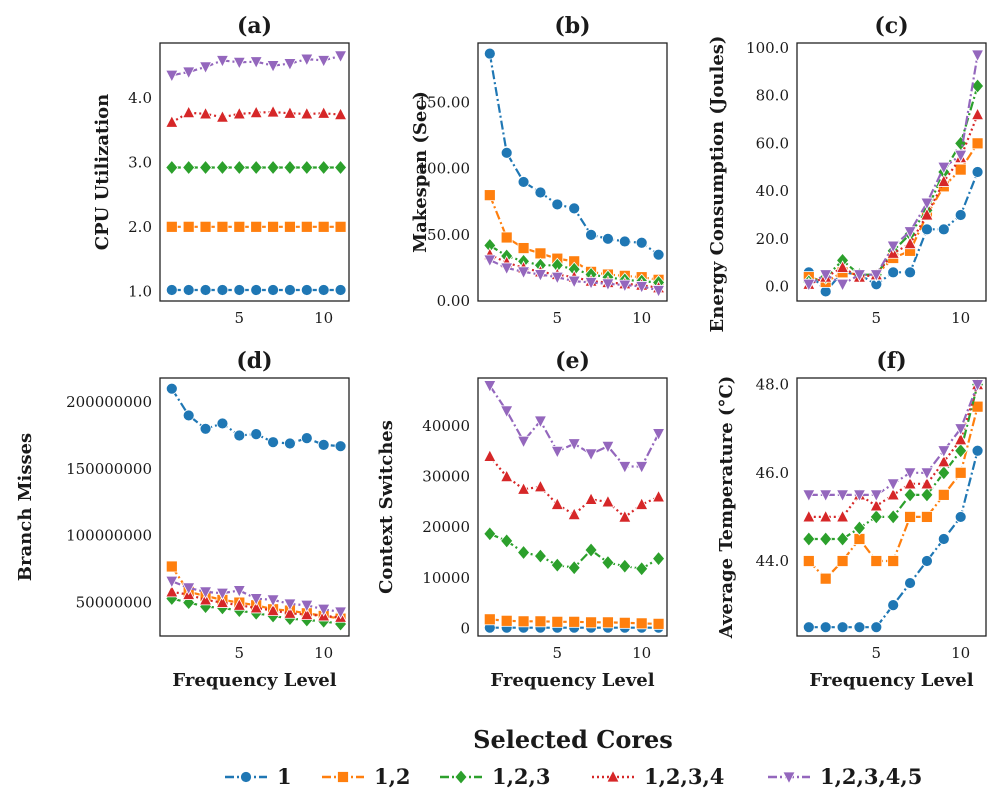 The image size is (997, 812). I want to click on y-tick-label: 0, so click(465, 628).